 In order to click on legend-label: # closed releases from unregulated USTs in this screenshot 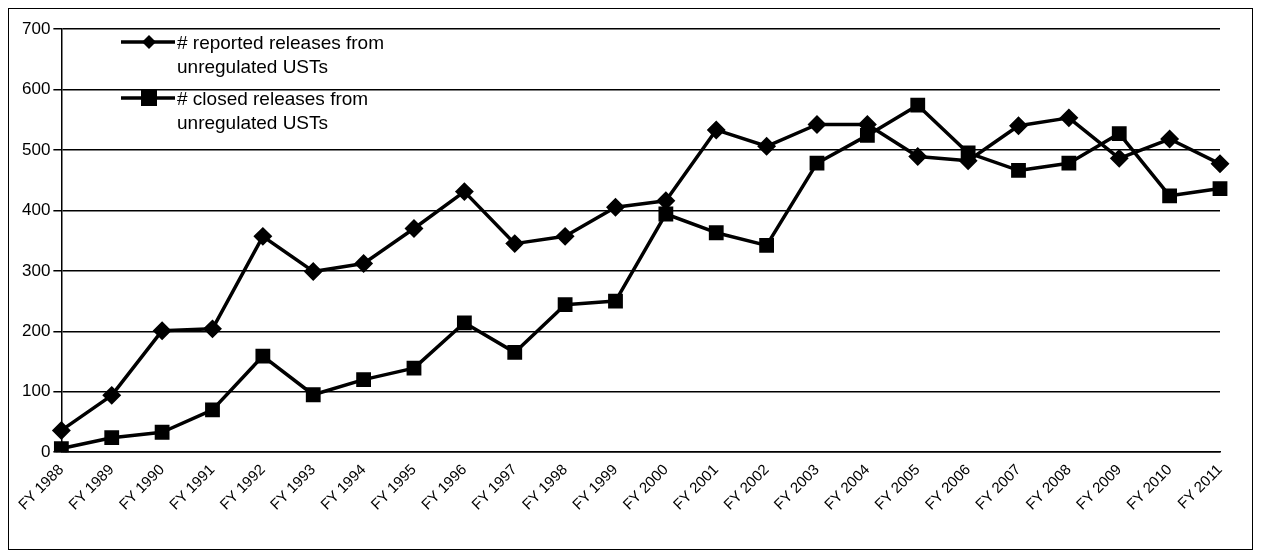, I will do `click(273, 111)`.